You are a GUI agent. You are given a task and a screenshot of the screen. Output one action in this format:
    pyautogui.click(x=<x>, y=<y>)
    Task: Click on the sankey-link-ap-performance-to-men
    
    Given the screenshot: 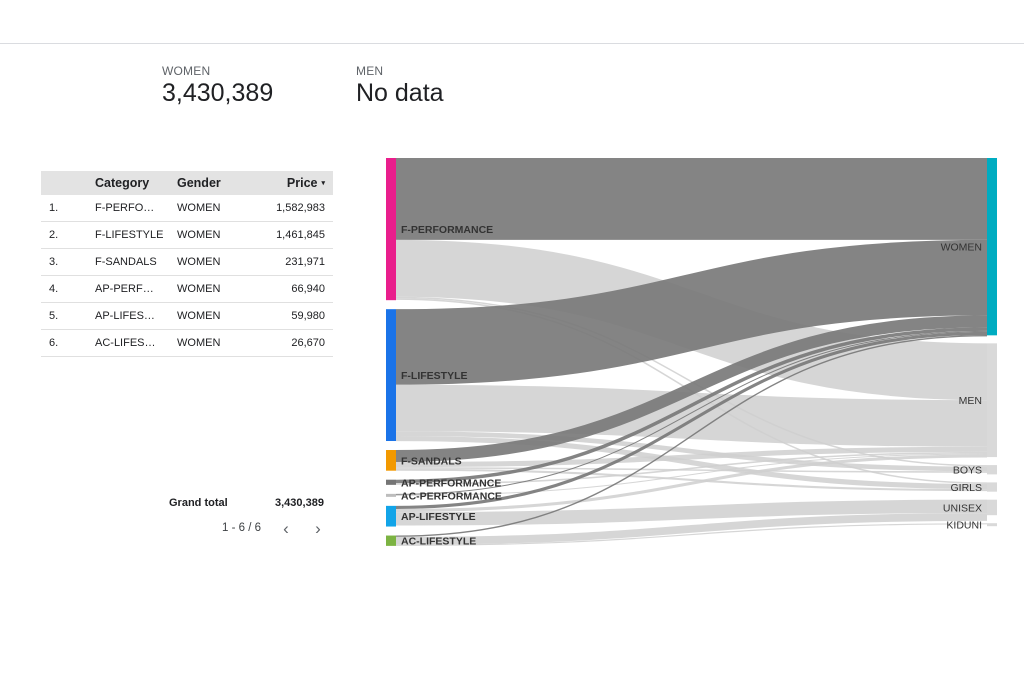 What is the action you would take?
    pyautogui.click(x=691, y=468)
    